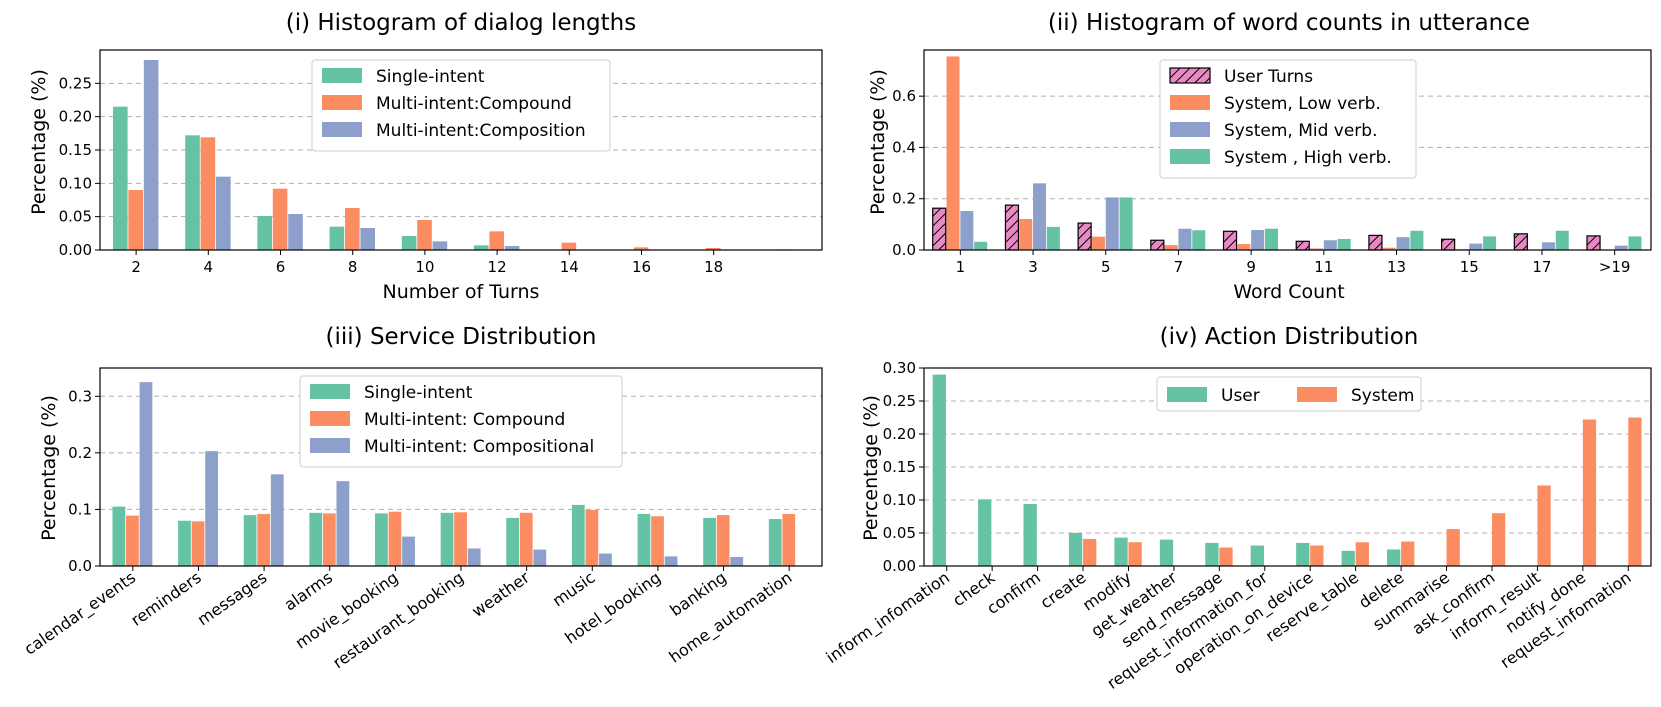 This screenshot has height=707, width=1661. I want to click on bar-system-notify-done, so click(1589, 492).